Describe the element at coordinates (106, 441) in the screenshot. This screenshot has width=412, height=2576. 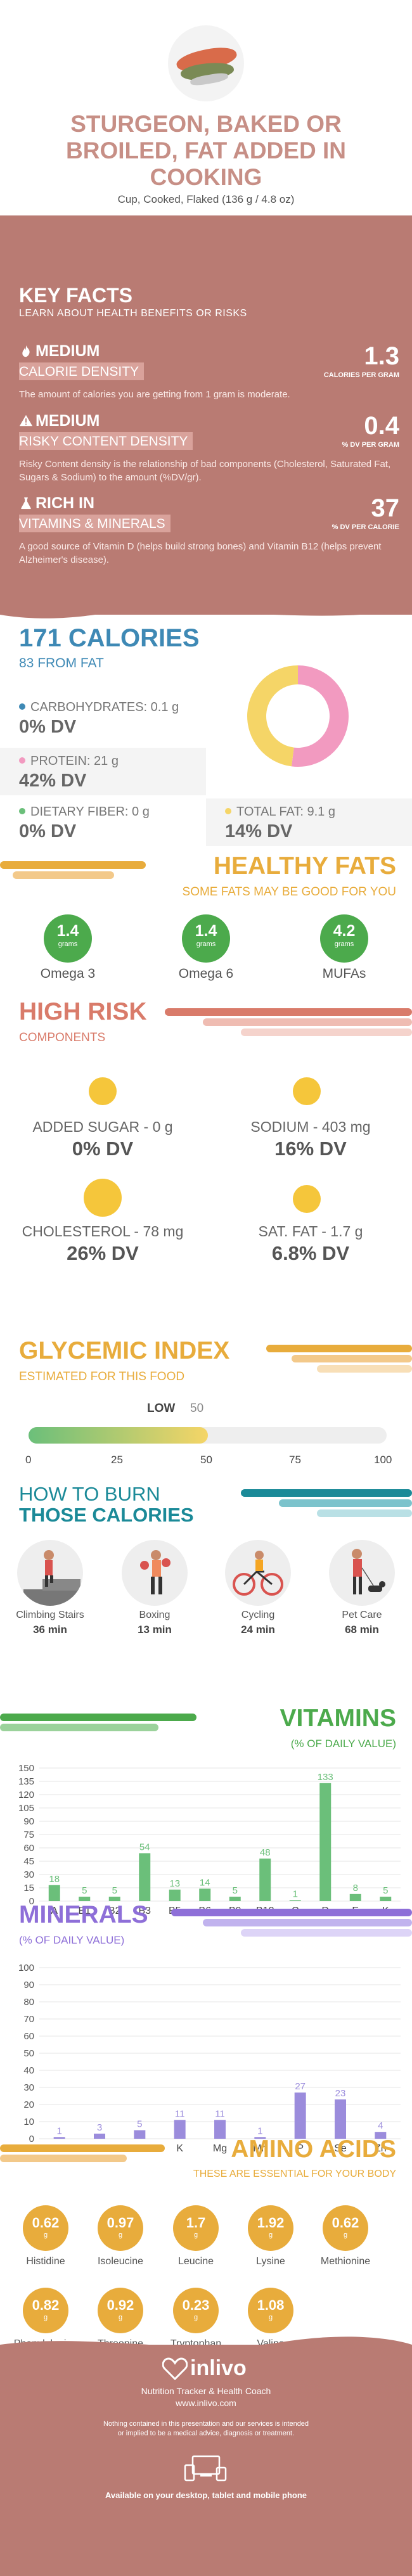
I see `risky-density-label: RISKY CONTENT DENSITY` at that location.